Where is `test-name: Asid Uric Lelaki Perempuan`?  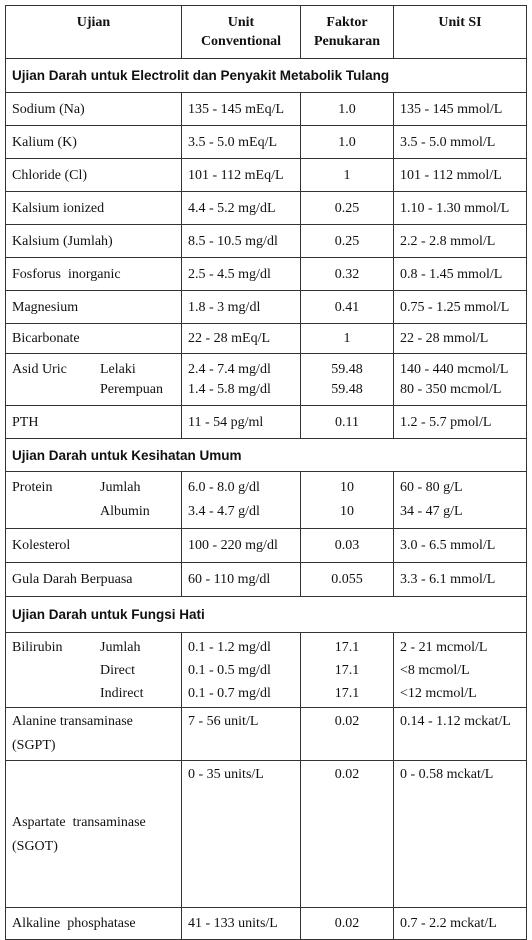 test-name: Asid Uric Lelaki Perempuan is located at coordinates (93, 379).